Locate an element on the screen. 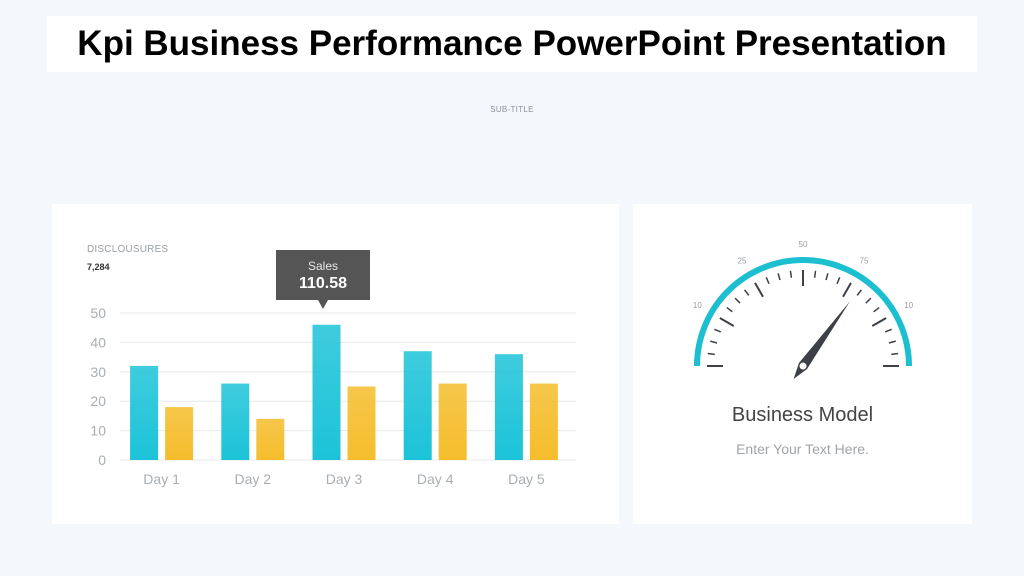 This screenshot has width=1024, height=576. tooltip-value: 110.58 is located at coordinates (323, 283).